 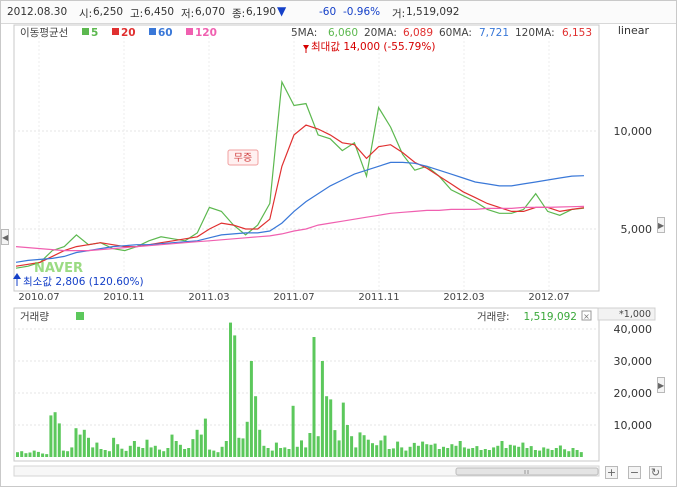 What do you see at coordinates (328, 12) in the screenshot?
I see `change-value: -60` at bounding box center [328, 12].